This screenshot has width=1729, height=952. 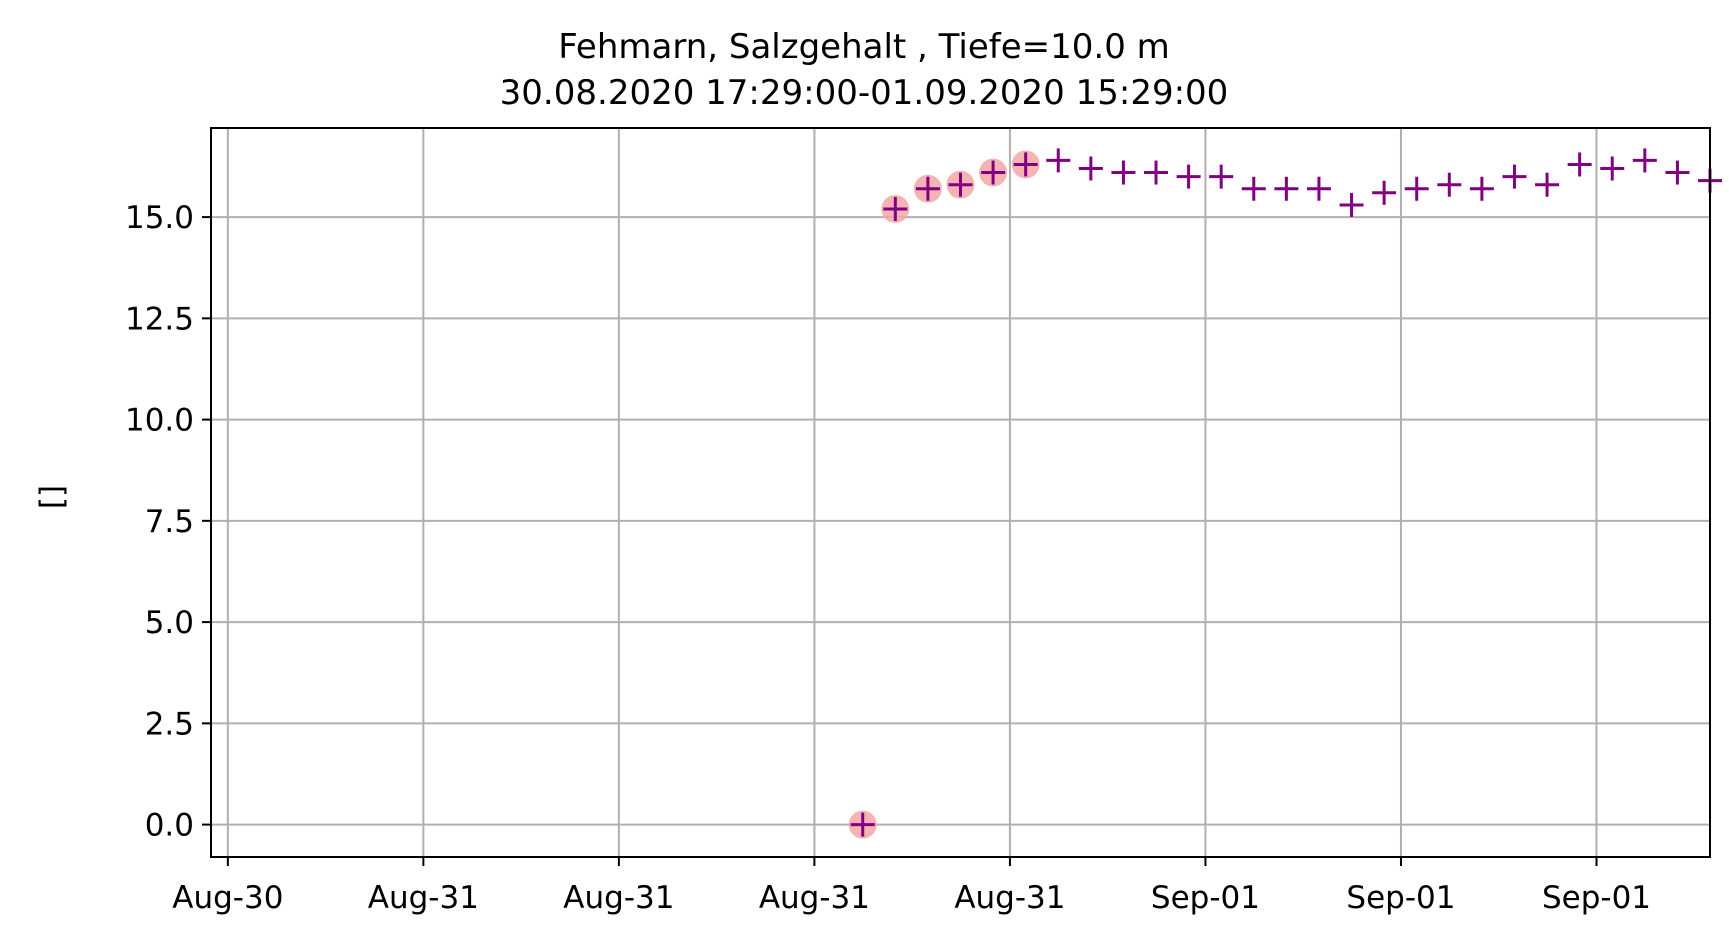 What do you see at coordinates (169, 826) in the screenshot?
I see `y-tick-label: 0.0` at bounding box center [169, 826].